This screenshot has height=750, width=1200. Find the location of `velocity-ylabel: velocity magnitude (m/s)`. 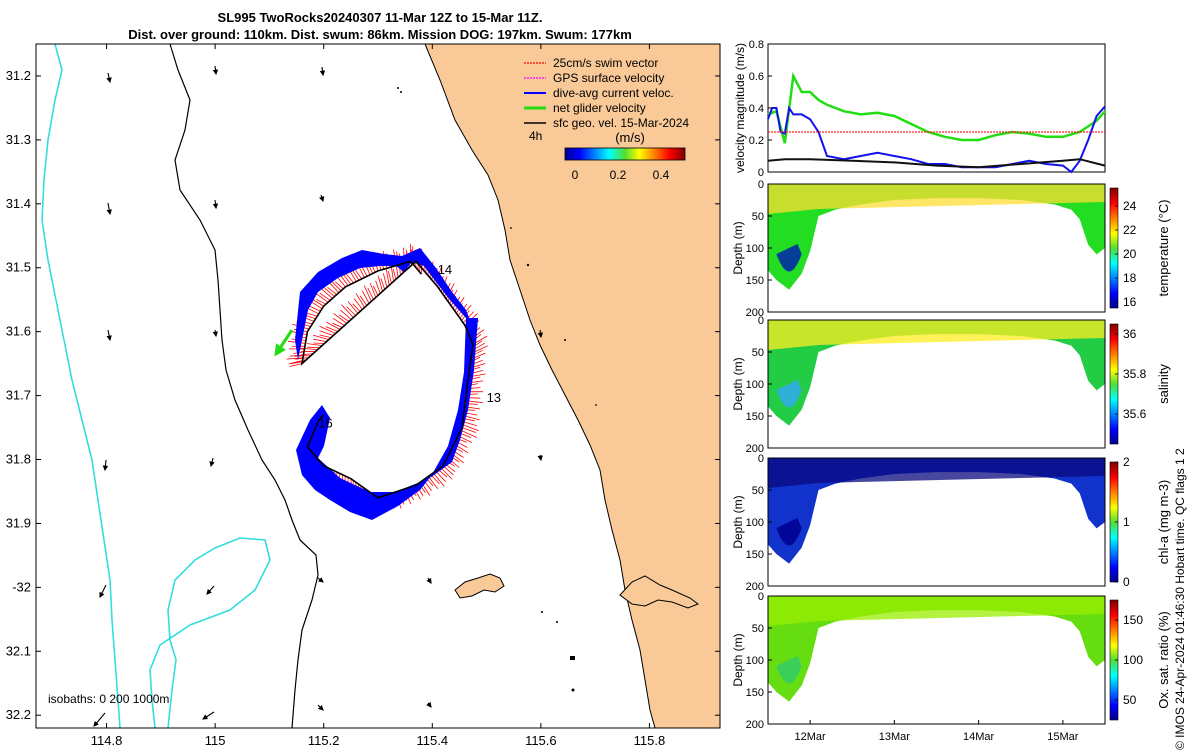

velocity-ylabel: velocity magnitude (m/s) is located at coordinates (740, 108).